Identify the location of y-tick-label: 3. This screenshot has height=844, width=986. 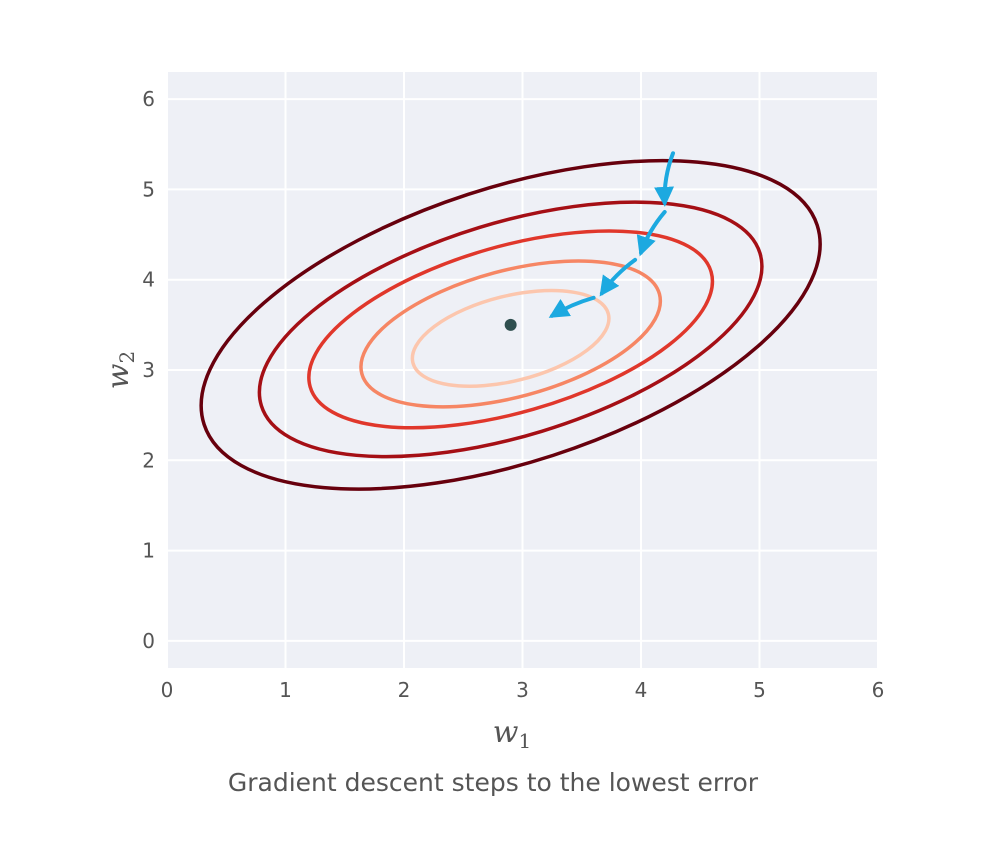
(148, 370).